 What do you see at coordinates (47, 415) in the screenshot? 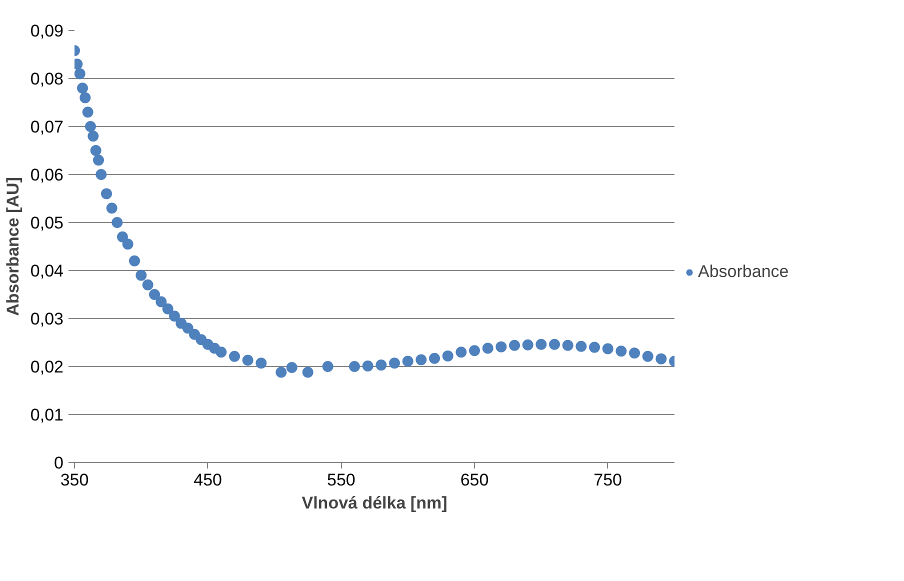
I see `y-tick-label: 0,01` at bounding box center [47, 415].